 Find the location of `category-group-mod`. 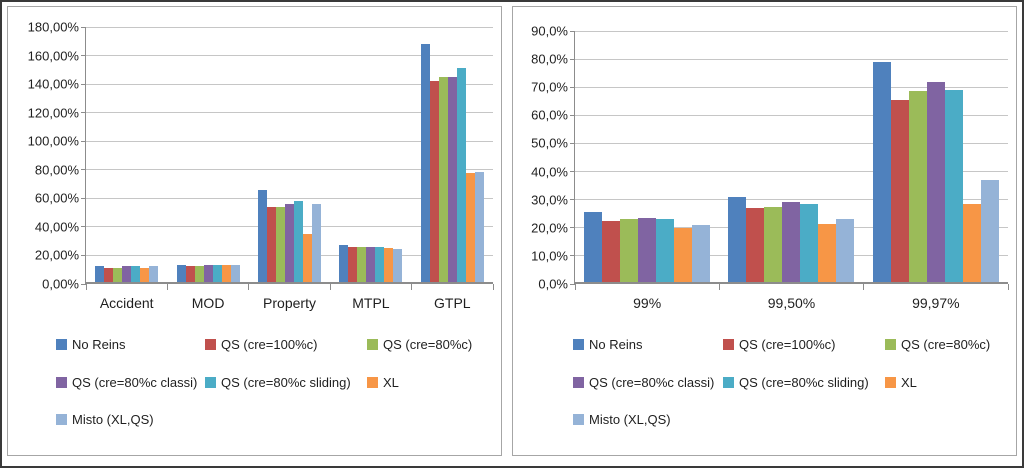

category-group-mod is located at coordinates (207, 155).